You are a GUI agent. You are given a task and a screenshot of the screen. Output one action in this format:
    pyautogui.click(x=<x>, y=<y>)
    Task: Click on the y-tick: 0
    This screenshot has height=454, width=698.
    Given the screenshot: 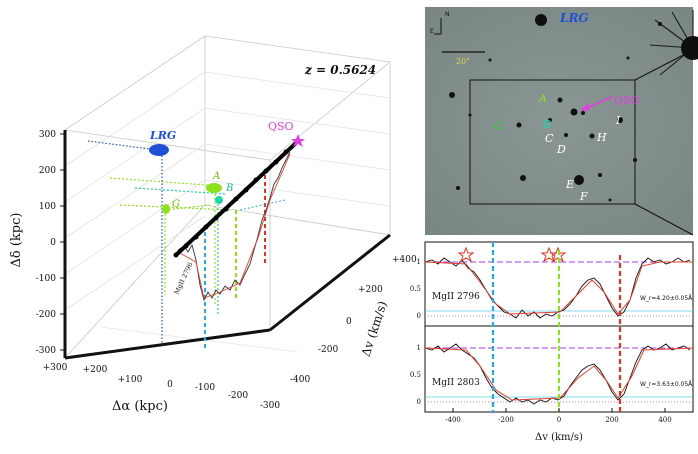 What is the action you would take?
    pyautogui.click(x=53, y=243)
    